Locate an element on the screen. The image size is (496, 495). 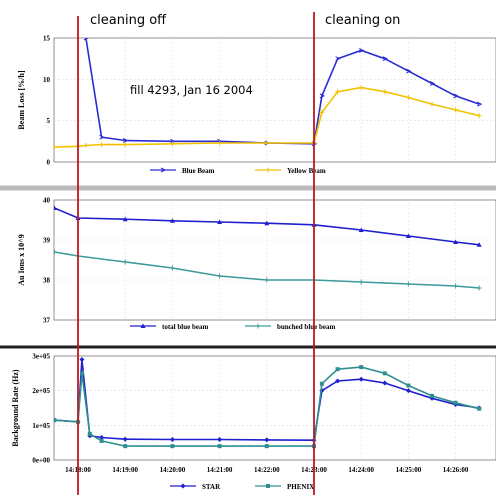
legend-label: total blue beam is located at coordinates (185, 327).